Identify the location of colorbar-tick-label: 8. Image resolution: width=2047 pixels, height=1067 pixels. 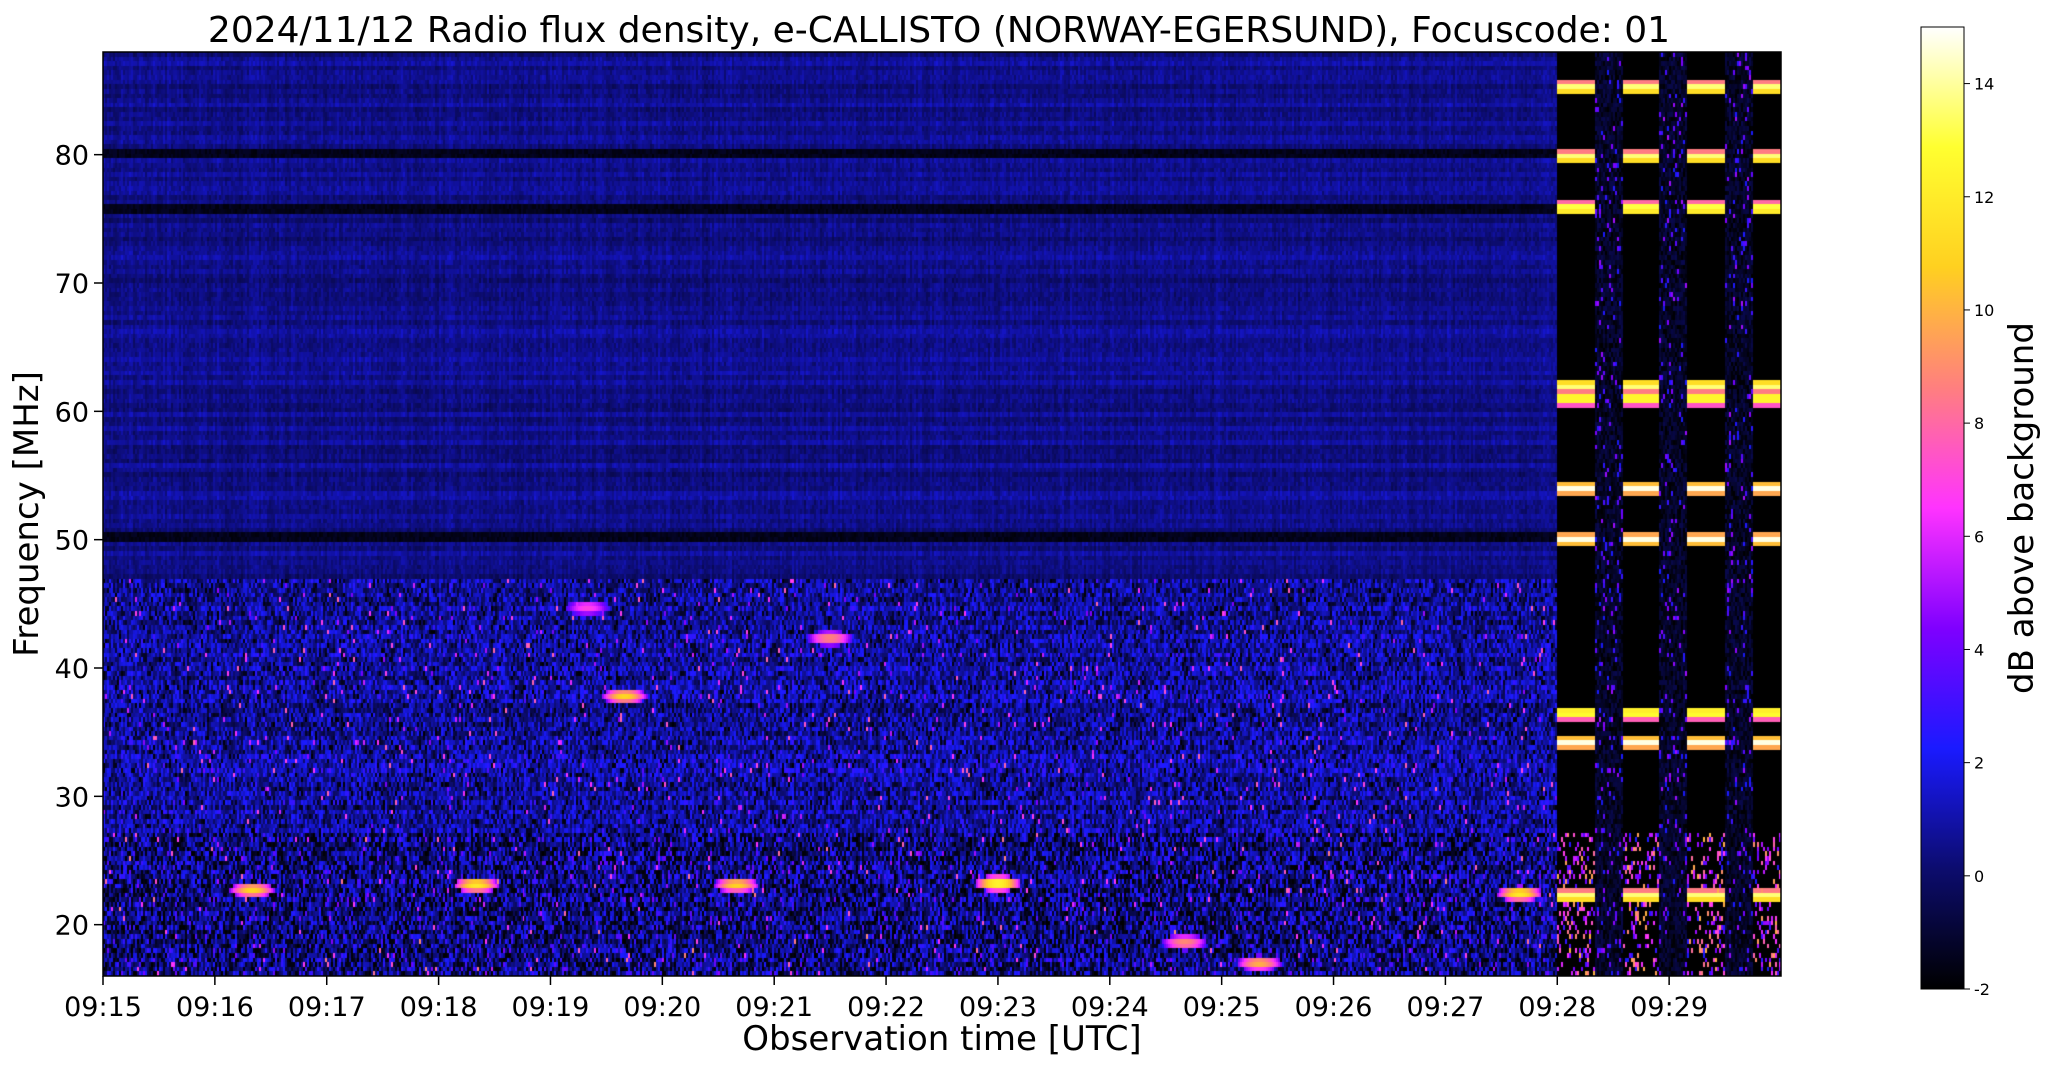
(1979, 423).